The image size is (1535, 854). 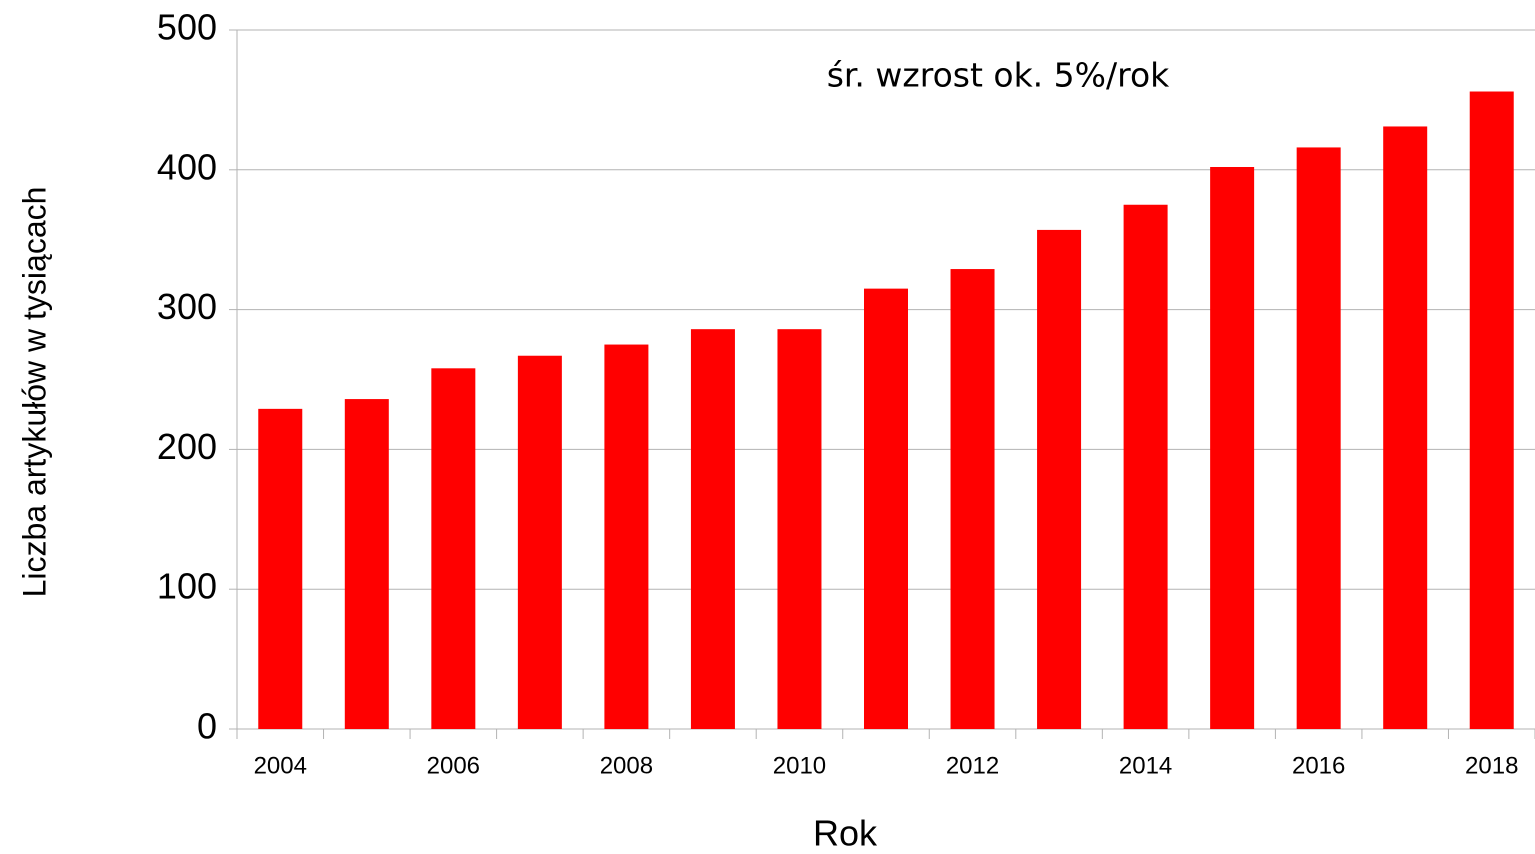 I want to click on x-tick-label: 2010, so click(x=799, y=765).